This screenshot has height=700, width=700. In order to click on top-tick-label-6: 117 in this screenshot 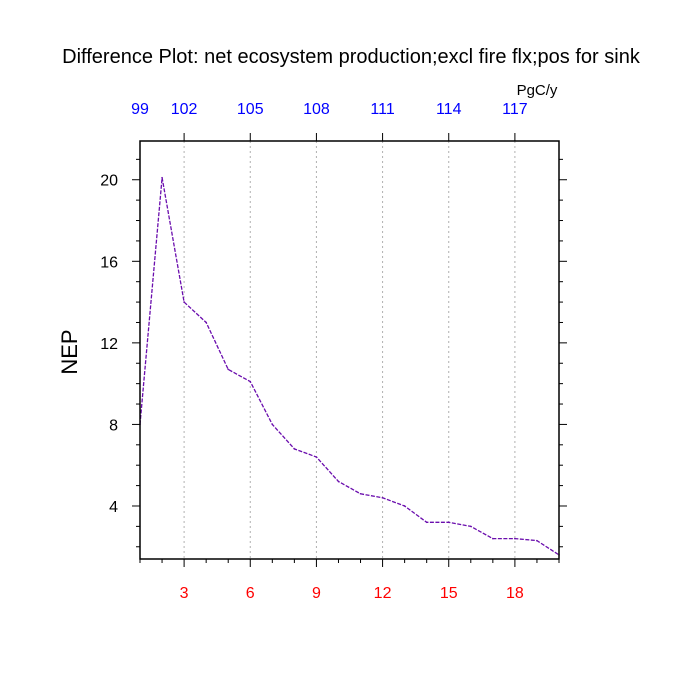, I will do `click(515, 109)`.